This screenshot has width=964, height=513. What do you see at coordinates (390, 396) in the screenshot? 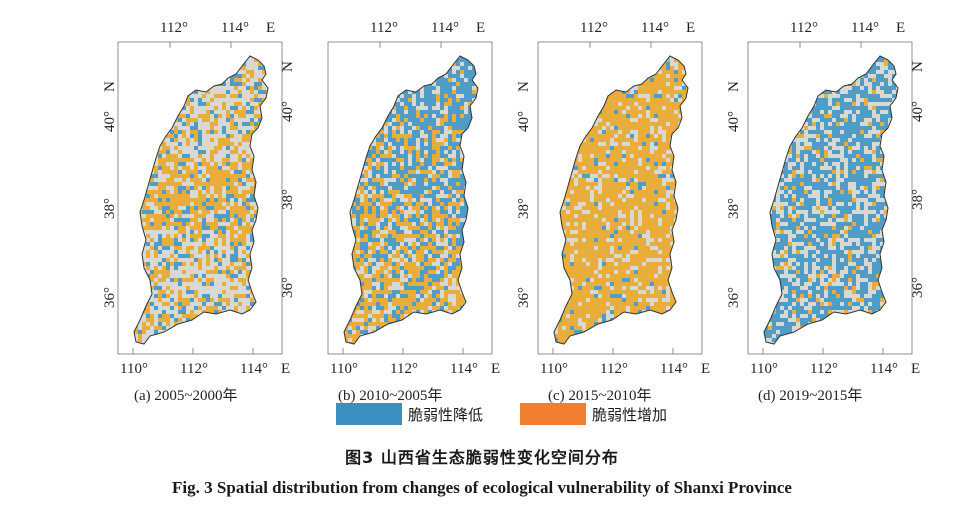
I see `panel-caption: (b) 2010~2005年` at bounding box center [390, 396].